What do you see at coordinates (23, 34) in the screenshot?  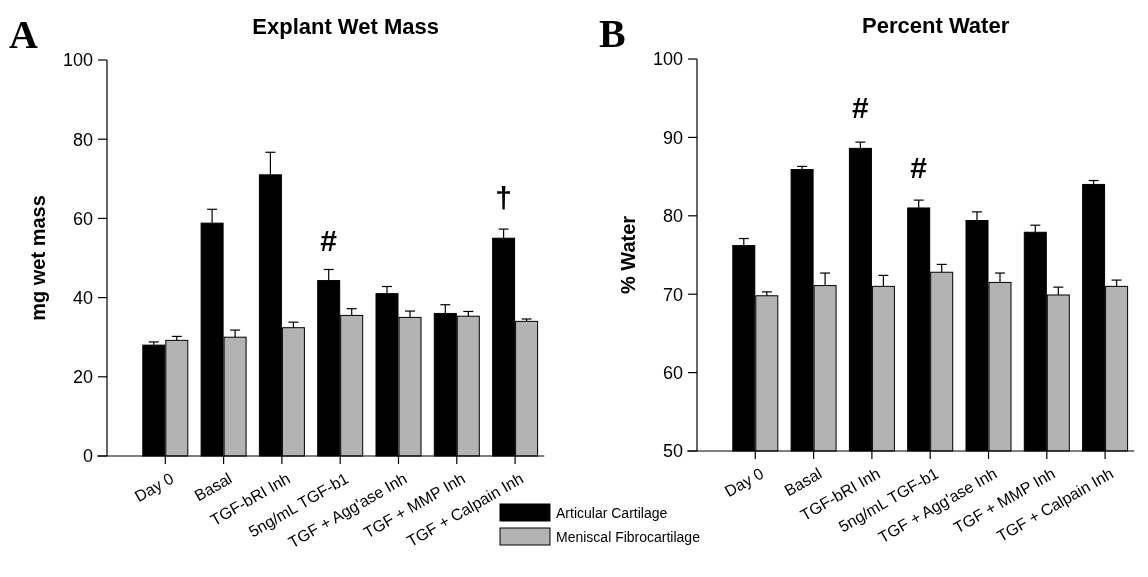 I see `text: A` at bounding box center [23, 34].